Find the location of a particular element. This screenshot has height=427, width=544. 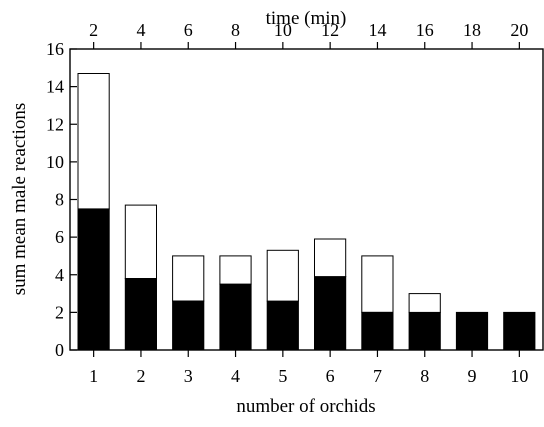

y-tick-label-6: 6 is located at coordinates (59, 237).